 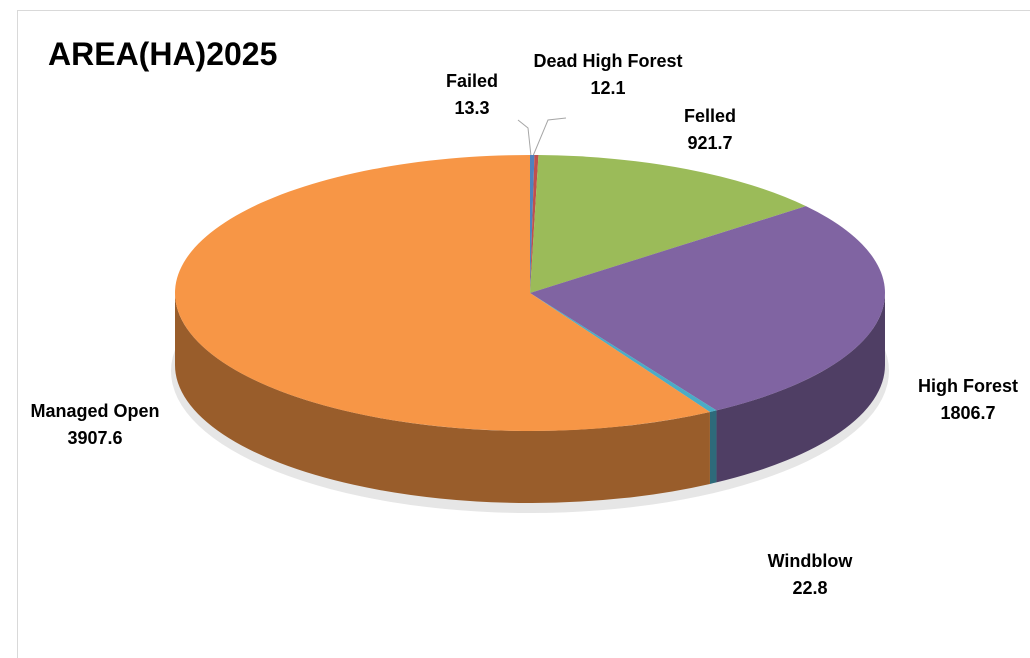 What do you see at coordinates (810, 575) in the screenshot?
I see `data-label: Windblow 22.8` at bounding box center [810, 575].